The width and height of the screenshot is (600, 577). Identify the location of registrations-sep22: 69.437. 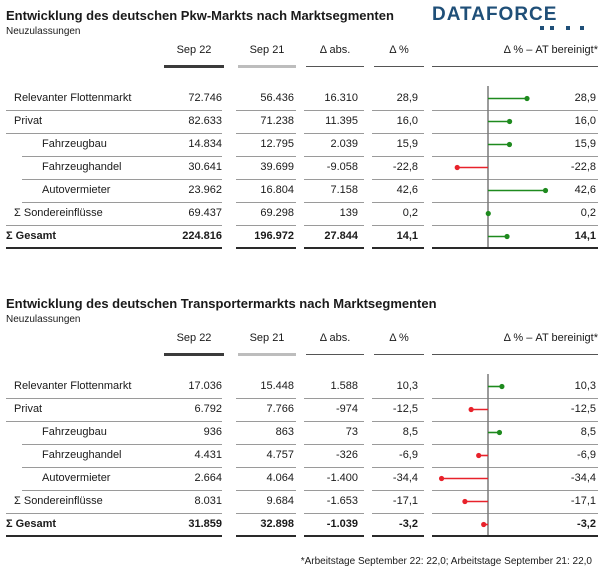
(205, 213).